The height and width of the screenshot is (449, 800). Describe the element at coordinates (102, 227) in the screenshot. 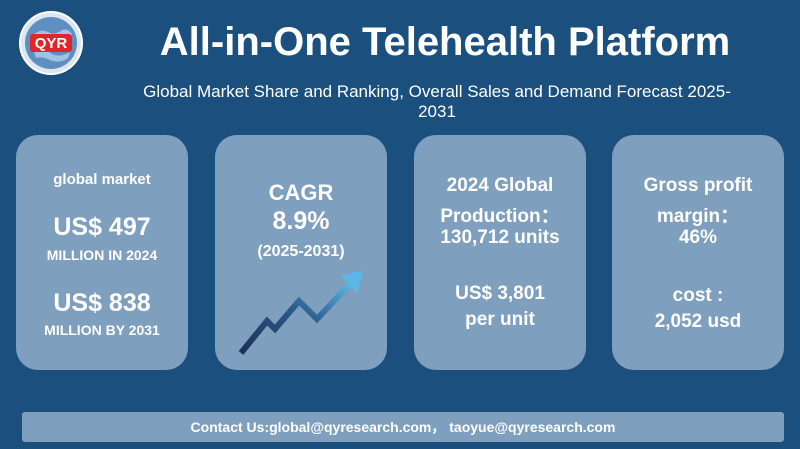

I see `market-value-2024: US$ 497` at that location.